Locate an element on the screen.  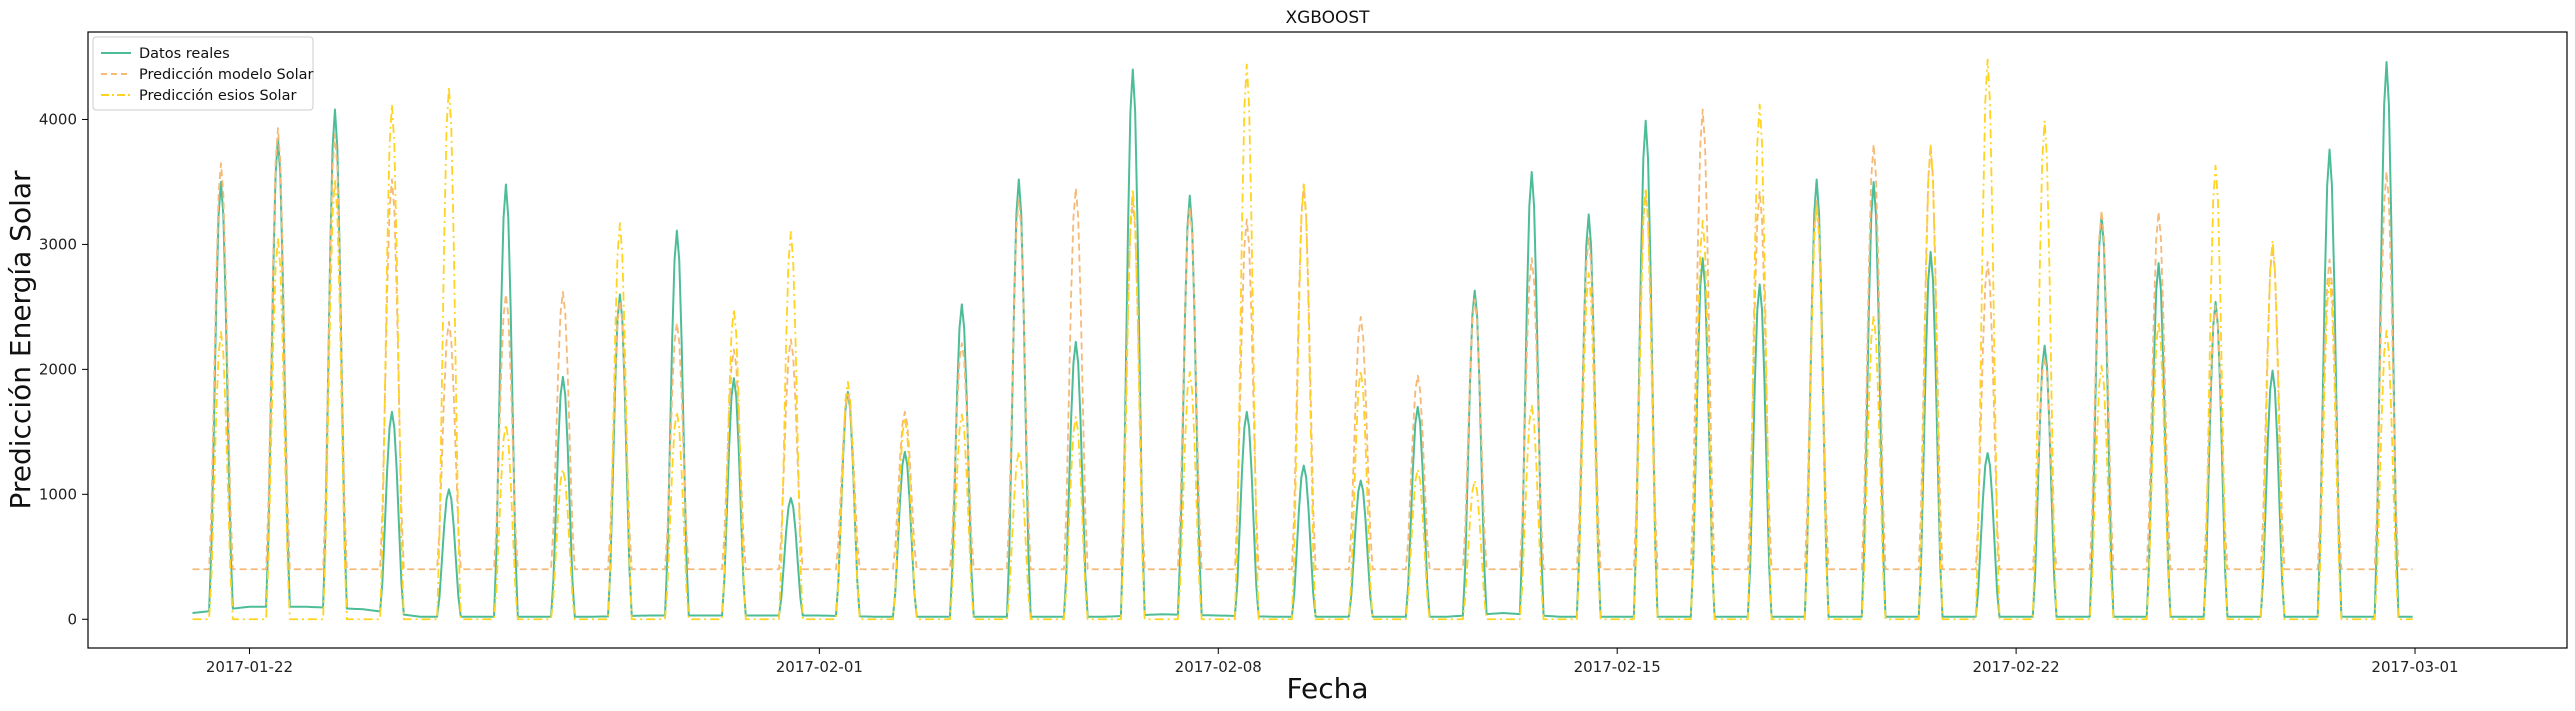
y-tick-label: 2000 is located at coordinates (58, 369).